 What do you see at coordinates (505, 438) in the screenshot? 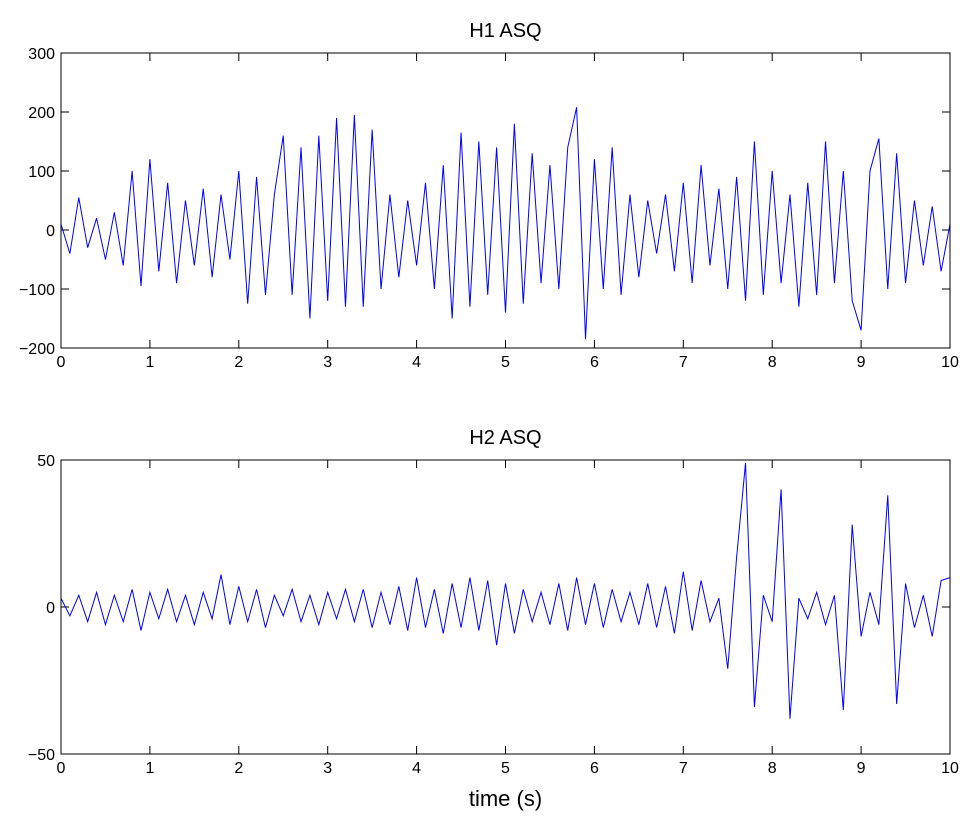
I see `chart-title: H2 ASQ` at bounding box center [505, 438].